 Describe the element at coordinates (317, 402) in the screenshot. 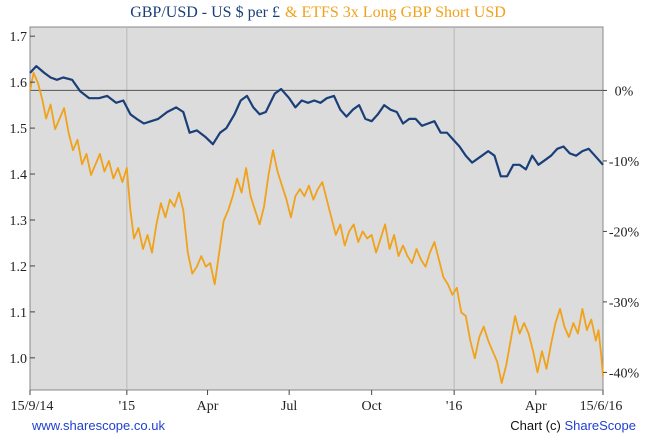

I see `x-axis: 15/9/14 '15 Apr Jul Oct '16 Apr 15/6/16` at that location.